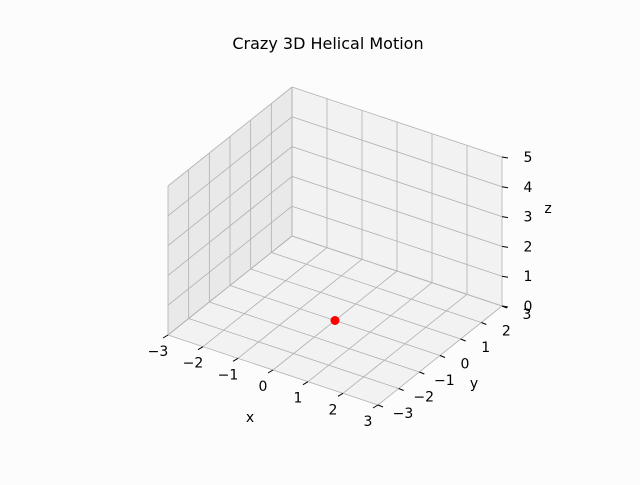  What do you see at coordinates (506, 332) in the screenshot?
I see `y-tick-label: 2` at bounding box center [506, 332].